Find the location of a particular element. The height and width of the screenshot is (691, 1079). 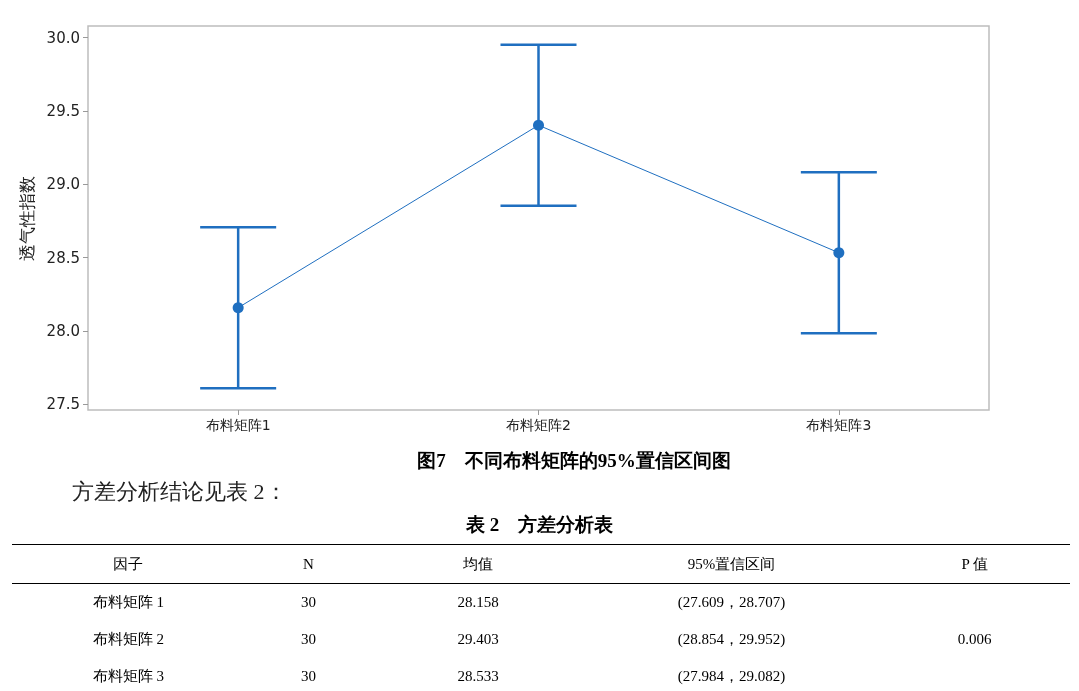

text: 布料矩阵 3 is located at coordinates (128, 676).